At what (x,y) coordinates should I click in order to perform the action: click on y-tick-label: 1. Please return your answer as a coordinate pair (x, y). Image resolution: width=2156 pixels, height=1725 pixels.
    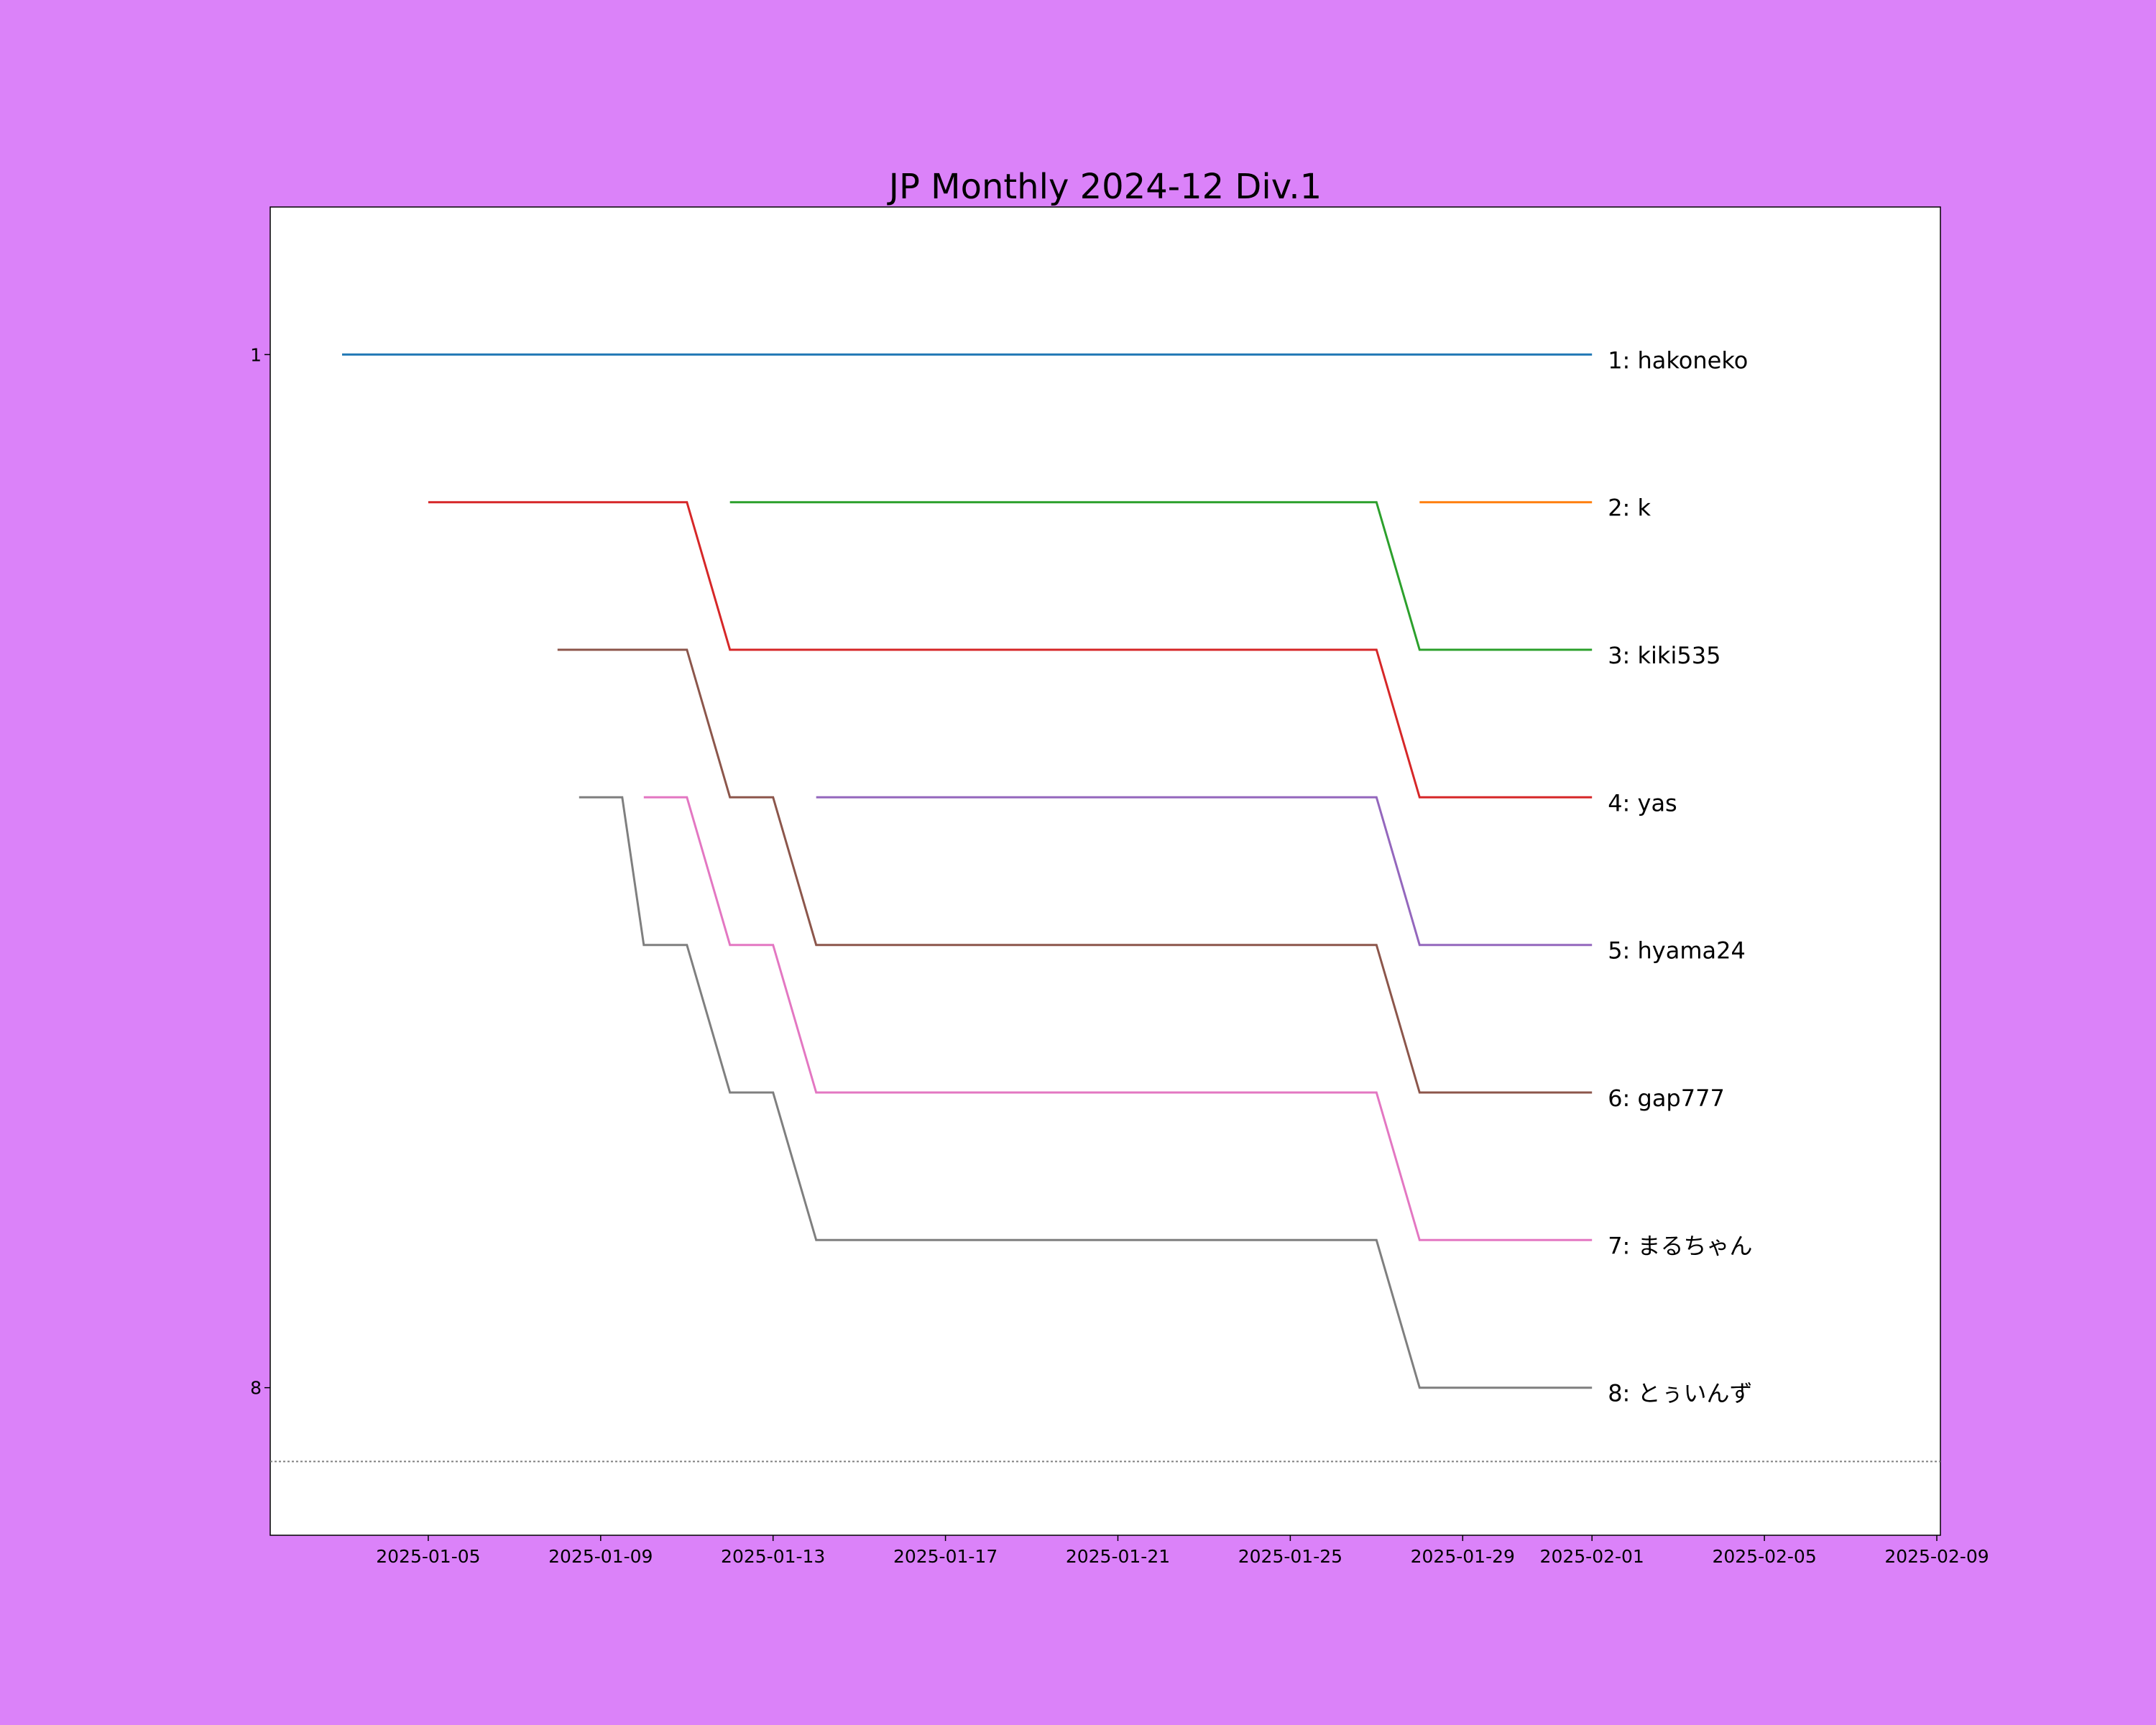
    Looking at the image, I should click on (256, 354).